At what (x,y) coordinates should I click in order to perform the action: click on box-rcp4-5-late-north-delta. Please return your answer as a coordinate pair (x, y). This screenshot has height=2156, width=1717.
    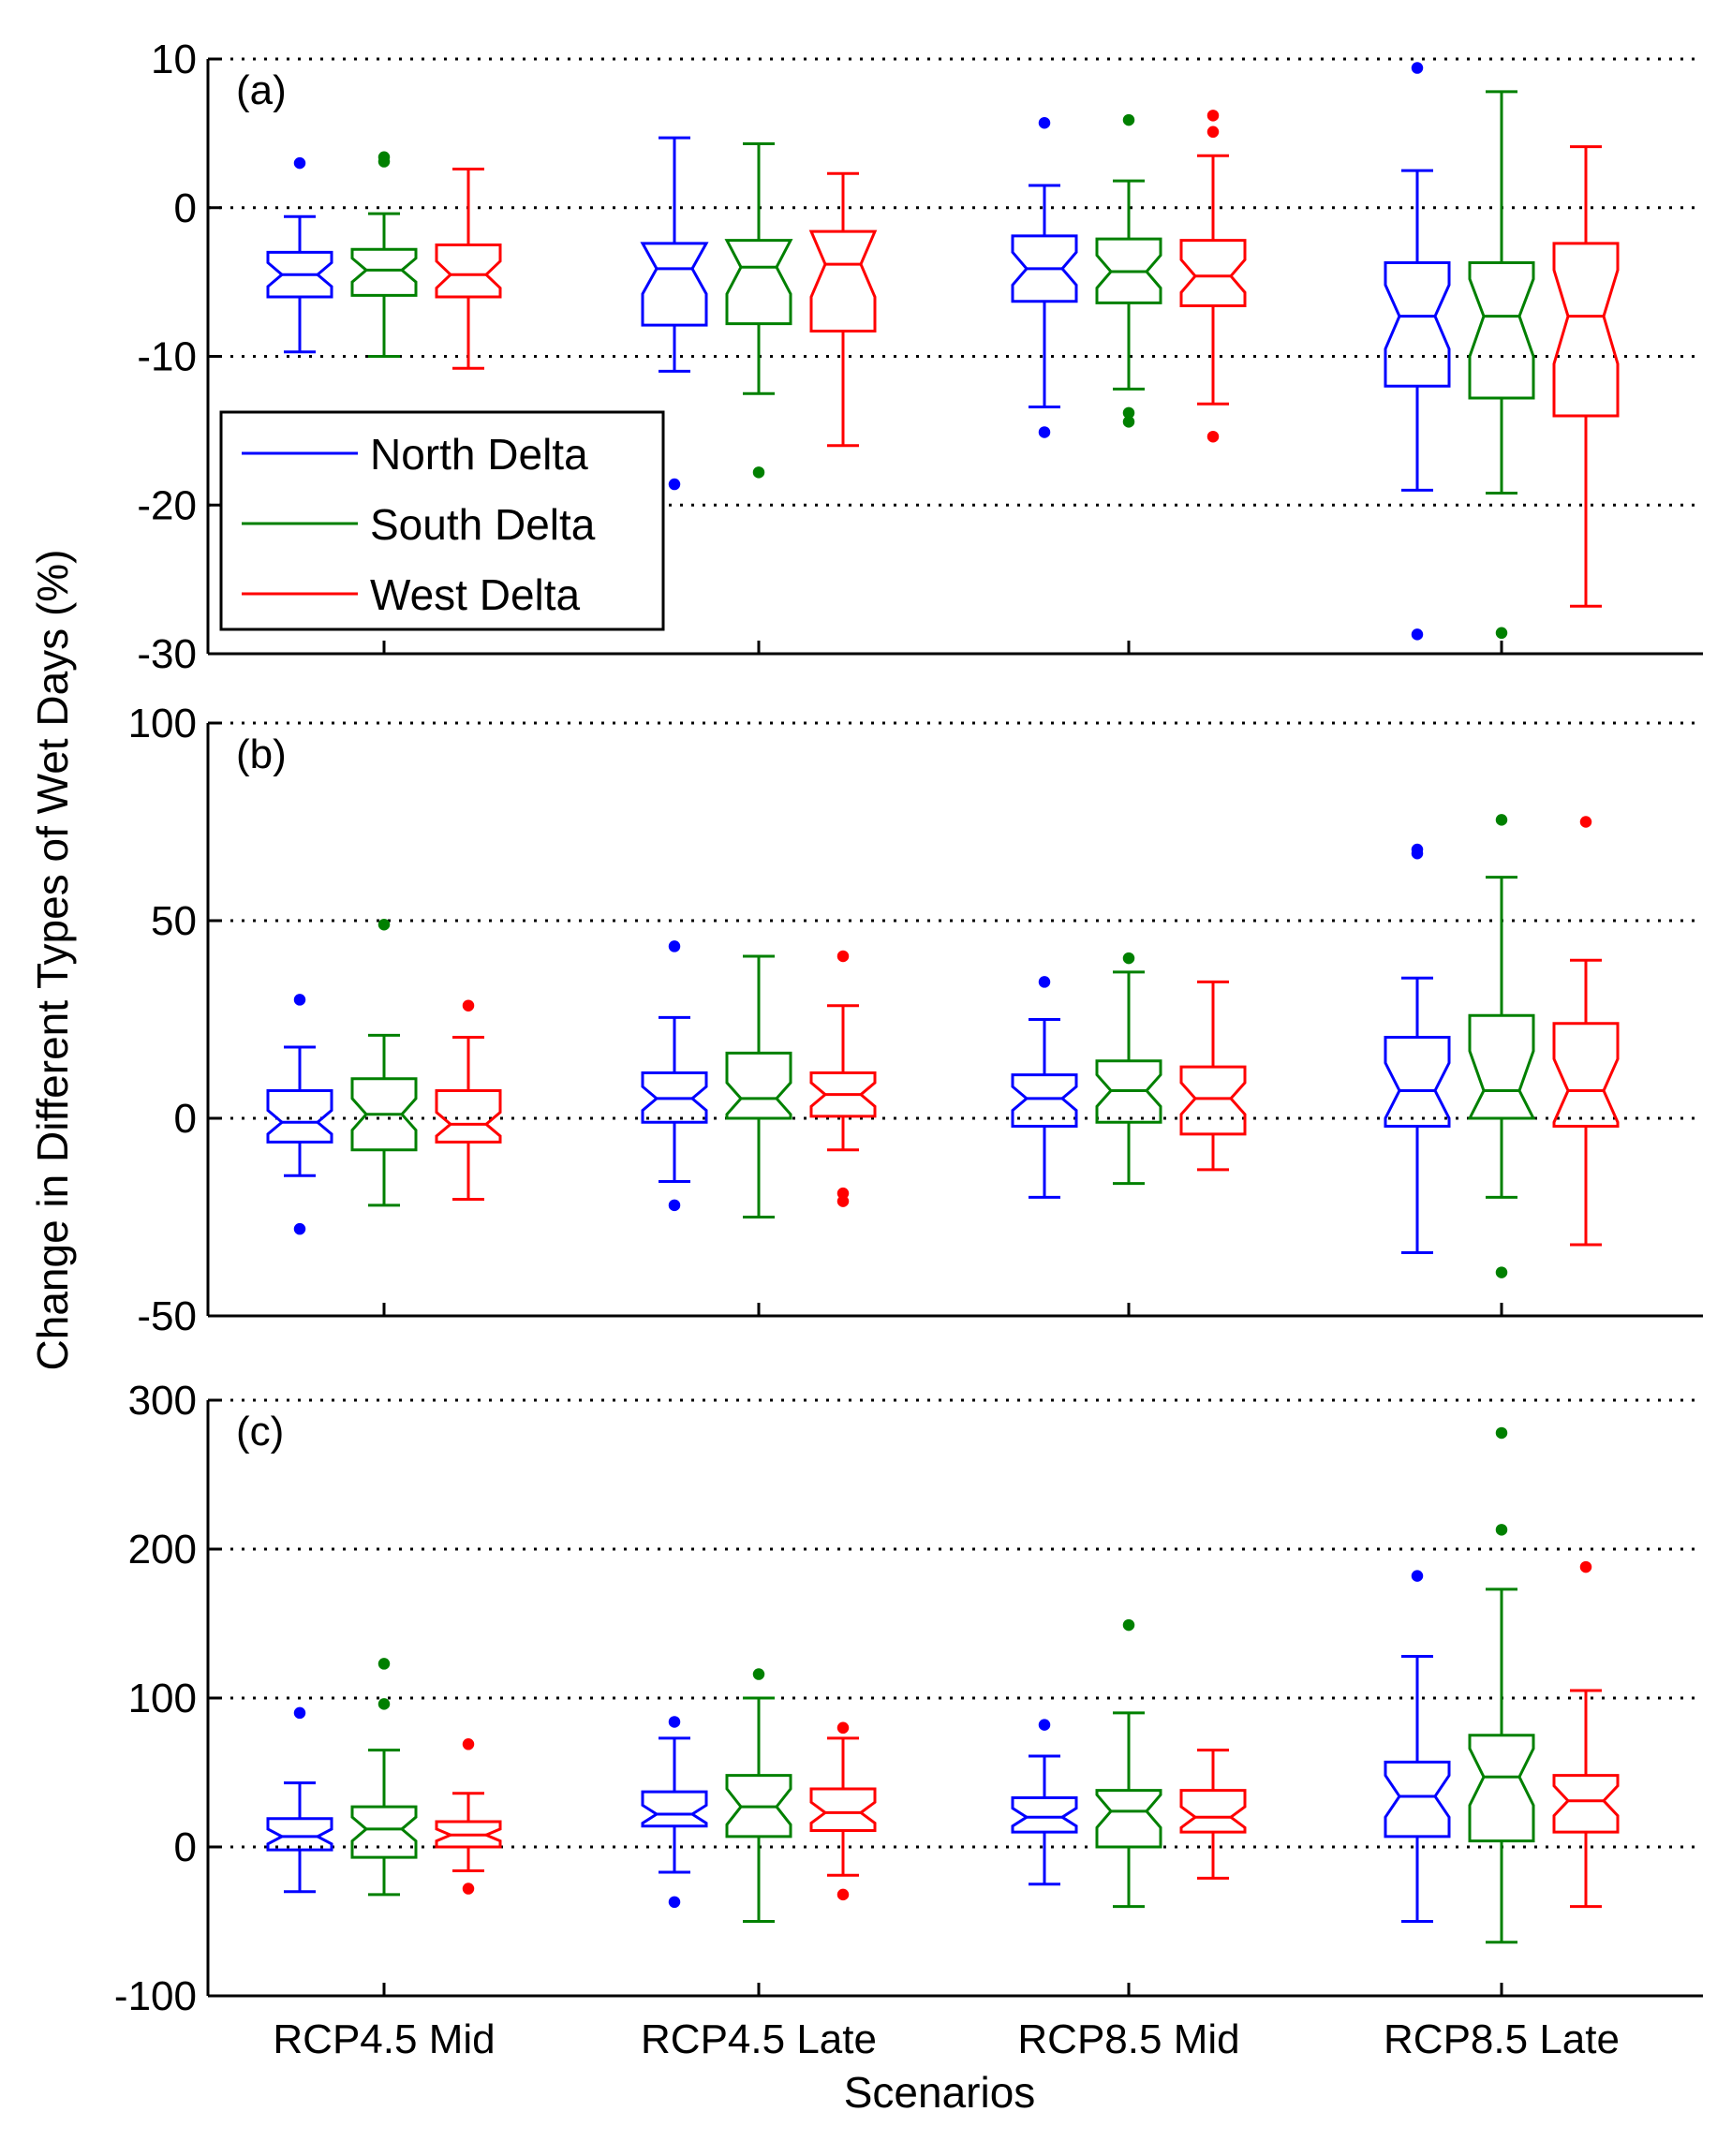
    Looking at the image, I should click on (674, 313).